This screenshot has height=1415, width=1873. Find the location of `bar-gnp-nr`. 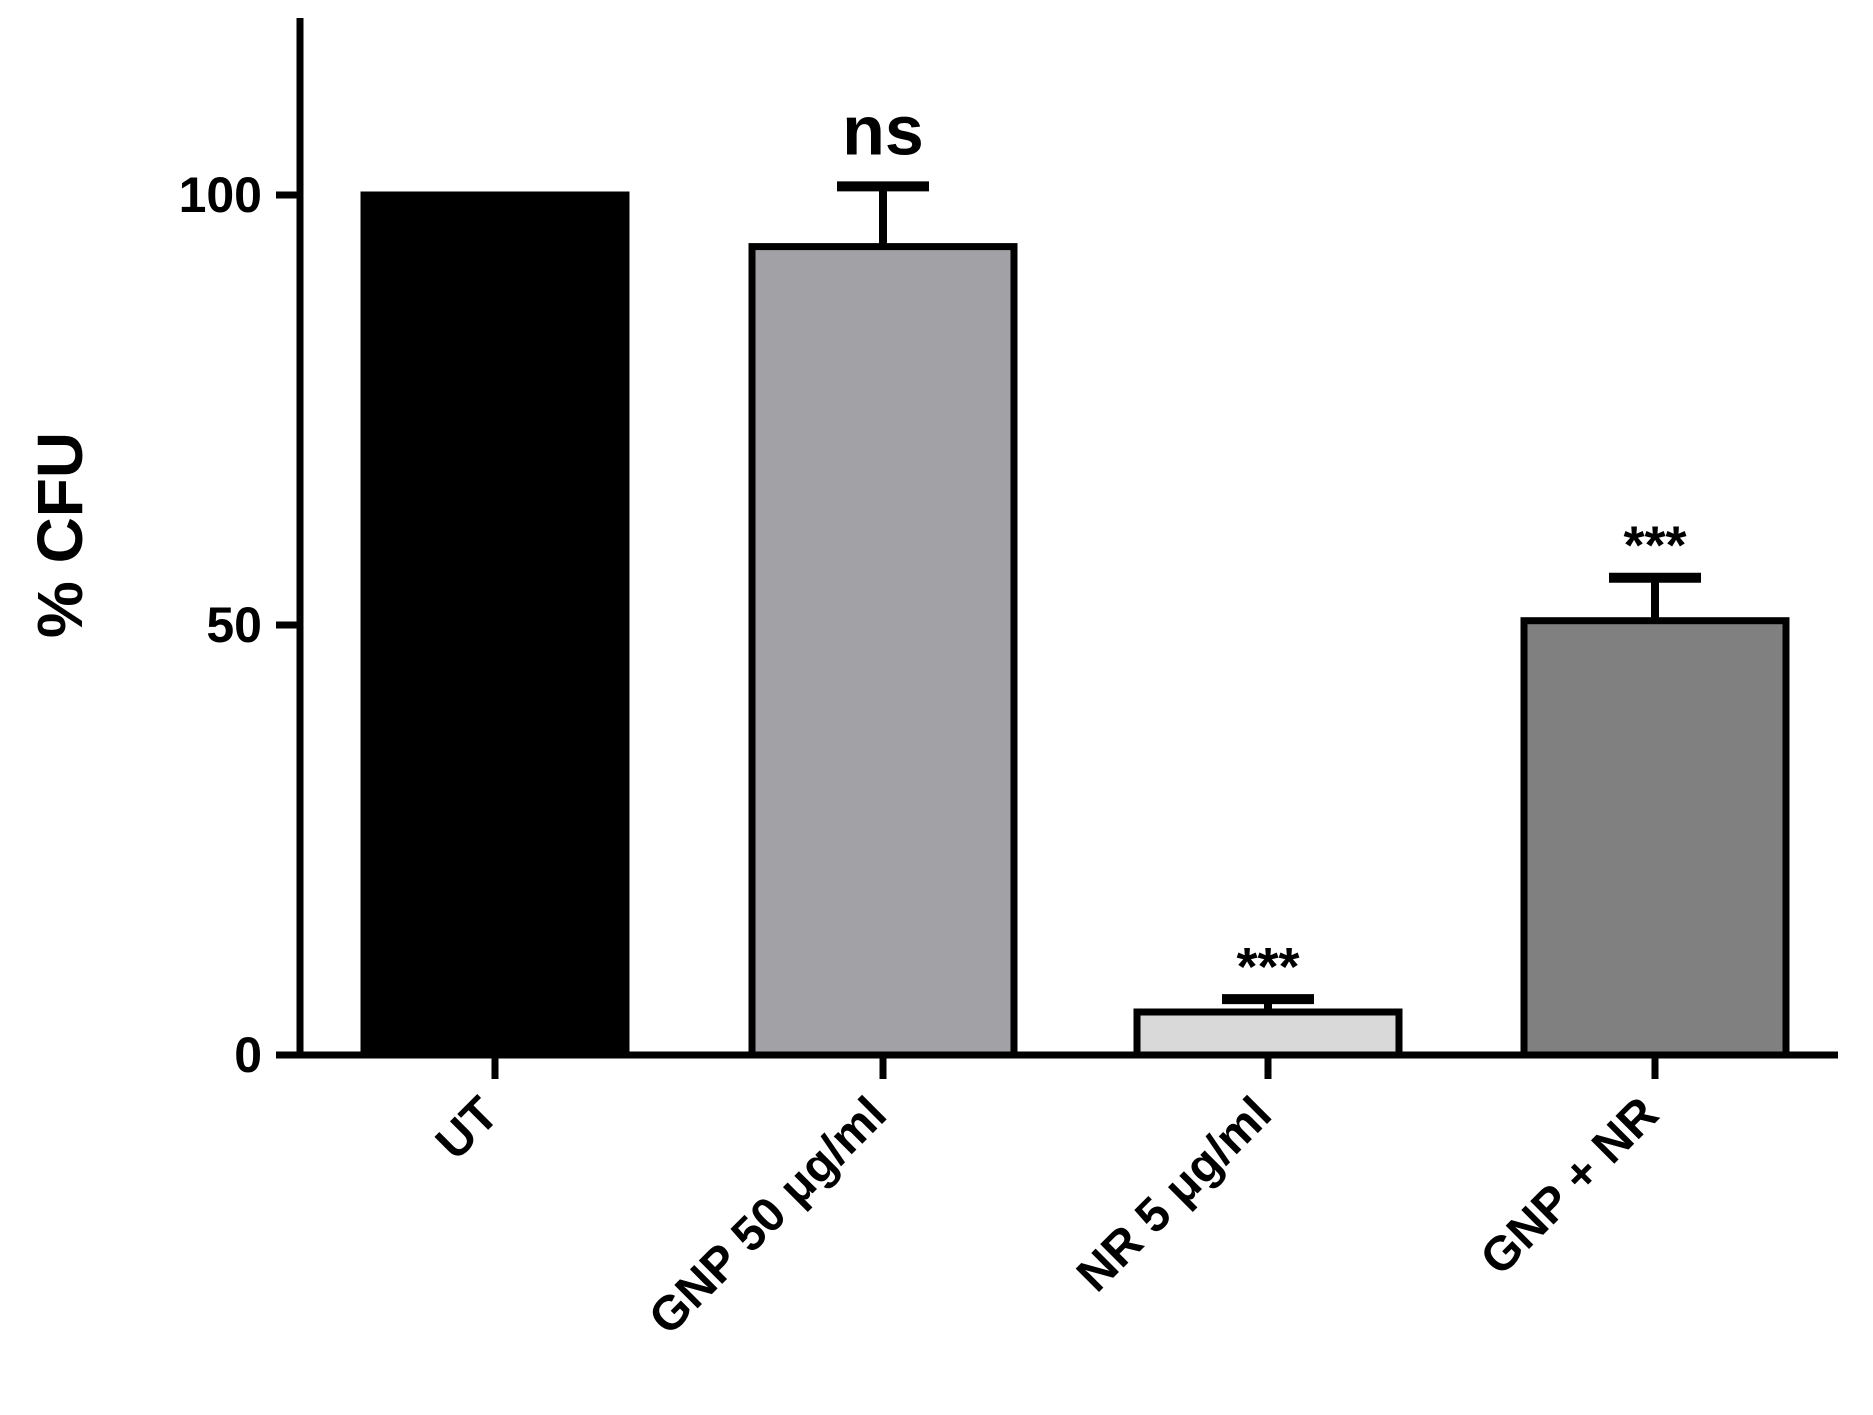

bar-gnp-nr is located at coordinates (1655, 838).